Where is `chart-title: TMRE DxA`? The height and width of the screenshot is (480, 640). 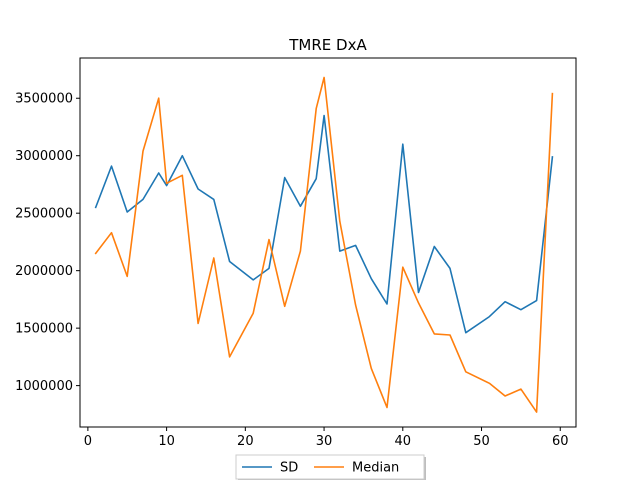 chart-title: TMRE DxA is located at coordinates (327, 45).